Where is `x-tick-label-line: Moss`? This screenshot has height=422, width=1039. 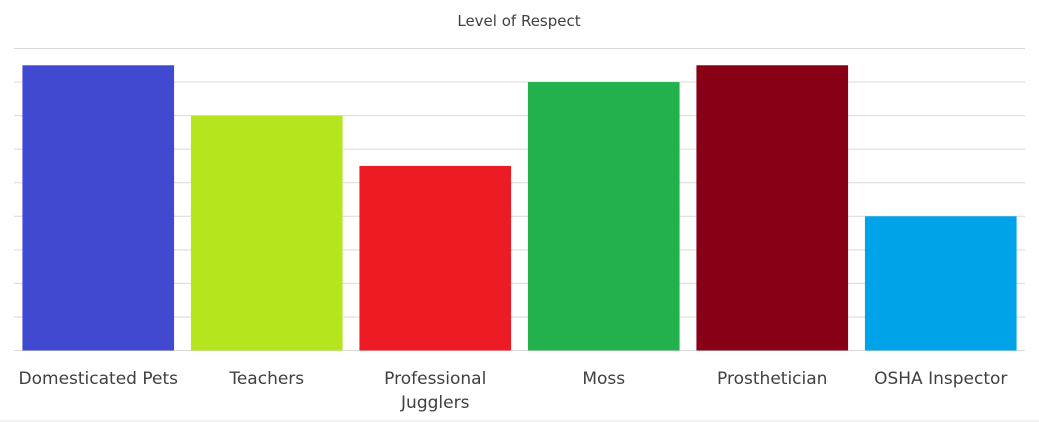
x-tick-label-line: Moss is located at coordinates (603, 379).